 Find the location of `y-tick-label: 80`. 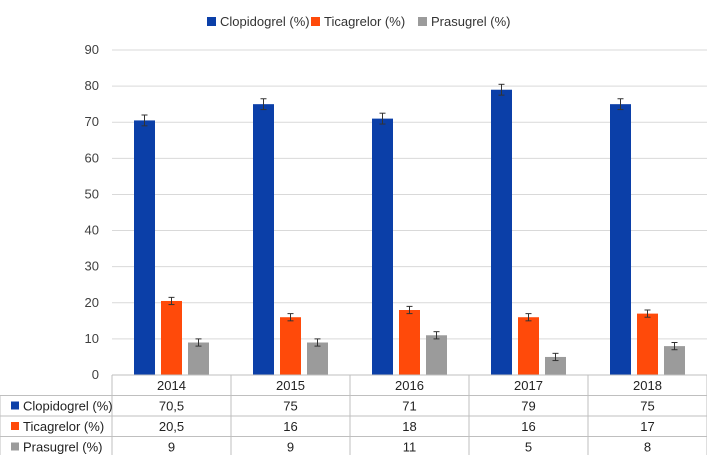

y-tick-label: 80 is located at coordinates (92, 85).